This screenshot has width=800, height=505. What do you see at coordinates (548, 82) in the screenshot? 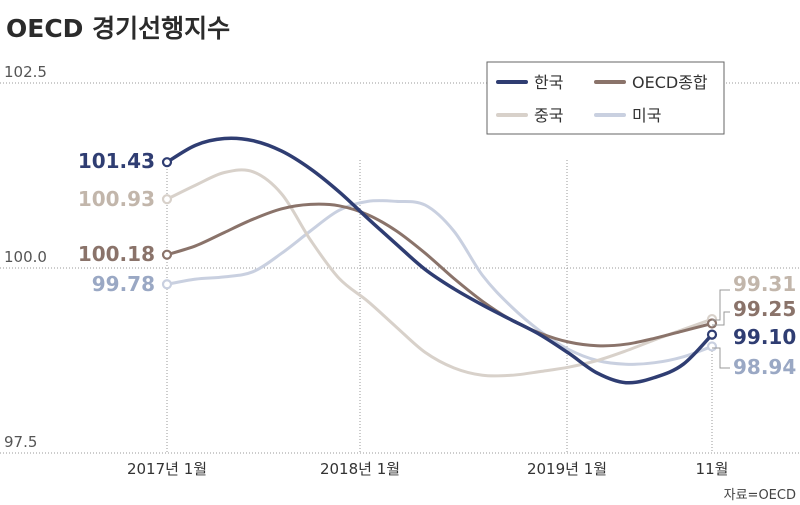
I see `legend-label-korea: 한국` at bounding box center [548, 82].